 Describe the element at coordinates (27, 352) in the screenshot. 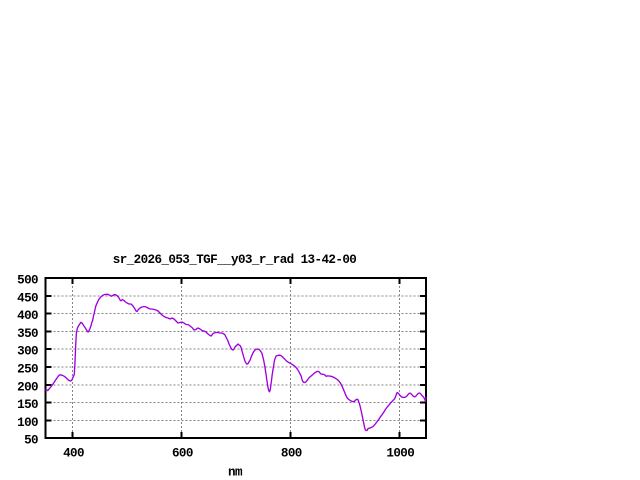

I see `svg-text: 300` at that location.